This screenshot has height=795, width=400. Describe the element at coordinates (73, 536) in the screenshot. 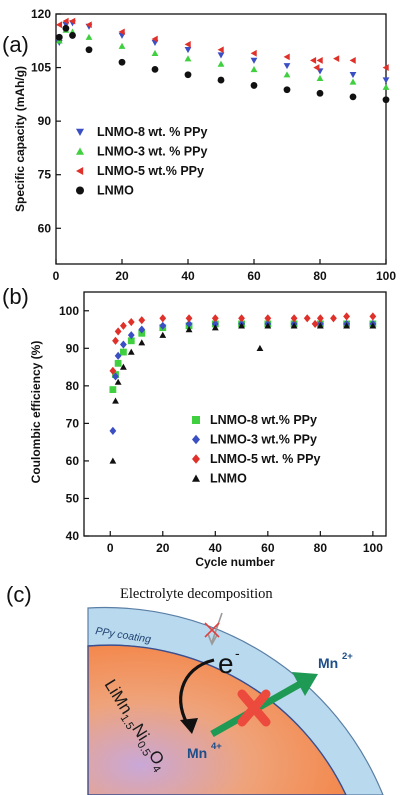

I see `y-tick-label: 40` at that location.